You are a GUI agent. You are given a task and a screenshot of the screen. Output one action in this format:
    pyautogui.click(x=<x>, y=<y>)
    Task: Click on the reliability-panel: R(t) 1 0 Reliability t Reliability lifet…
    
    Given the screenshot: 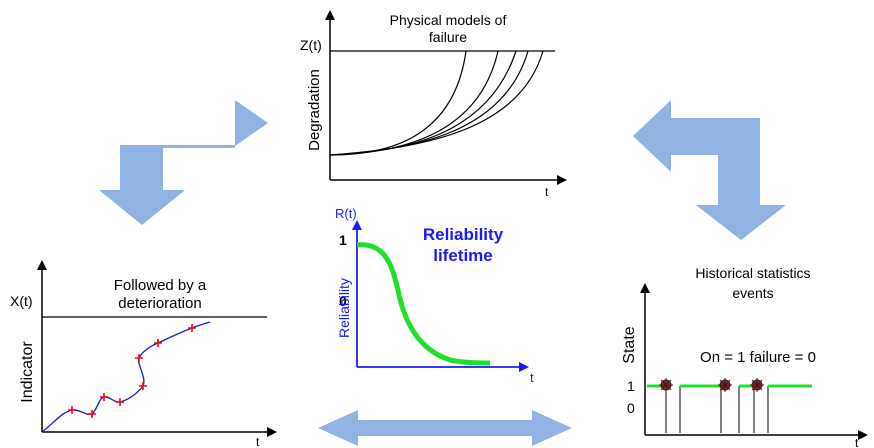 What is the action you would take?
    pyautogui.click(x=434, y=295)
    